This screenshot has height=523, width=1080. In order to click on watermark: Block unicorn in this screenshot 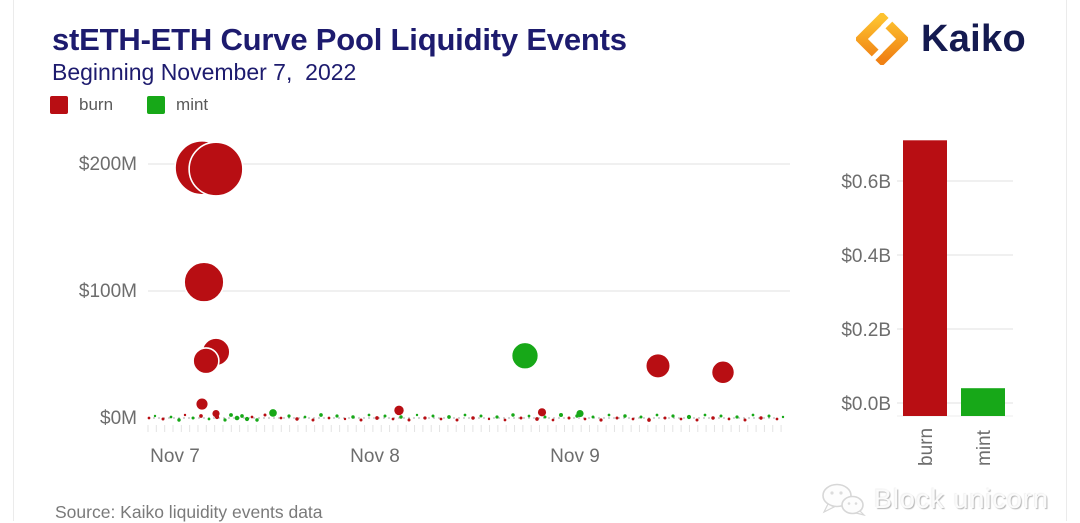, I will do `click(934, 499)`.